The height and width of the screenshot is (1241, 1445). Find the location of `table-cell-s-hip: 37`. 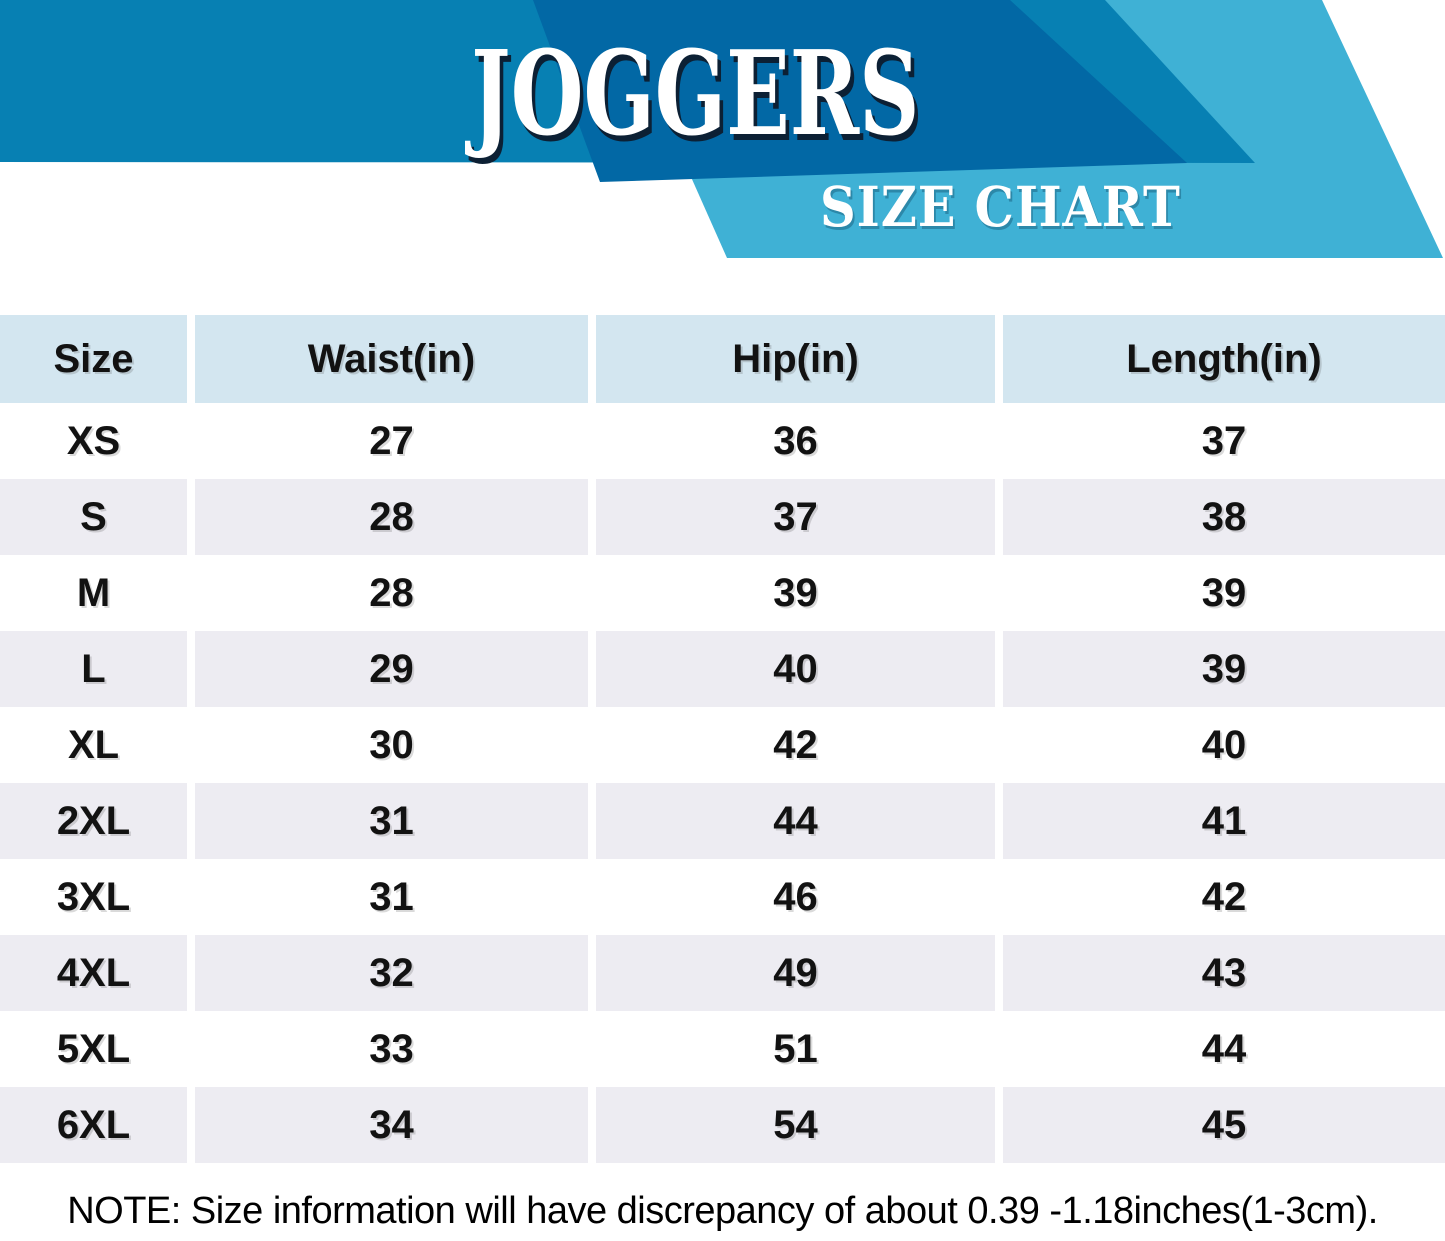

table-cell-s-hip: 37 is located at coordinates (795, 517).